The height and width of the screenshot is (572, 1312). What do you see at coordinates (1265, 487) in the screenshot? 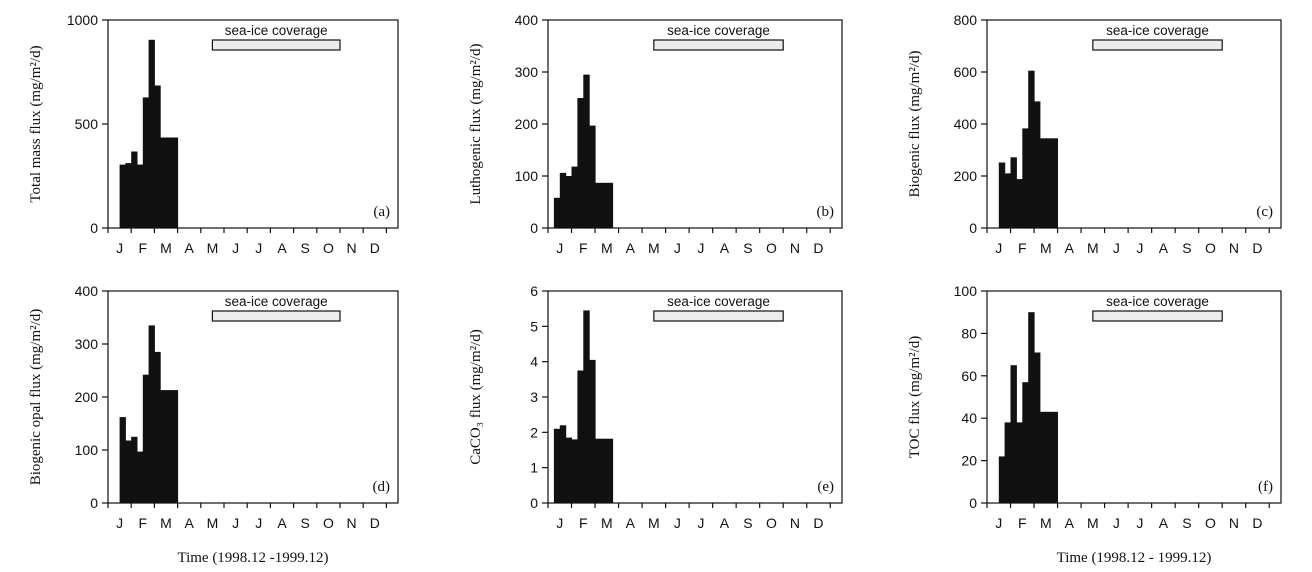
I see `panel-label: (f)` at bounding box center [1265, 487].